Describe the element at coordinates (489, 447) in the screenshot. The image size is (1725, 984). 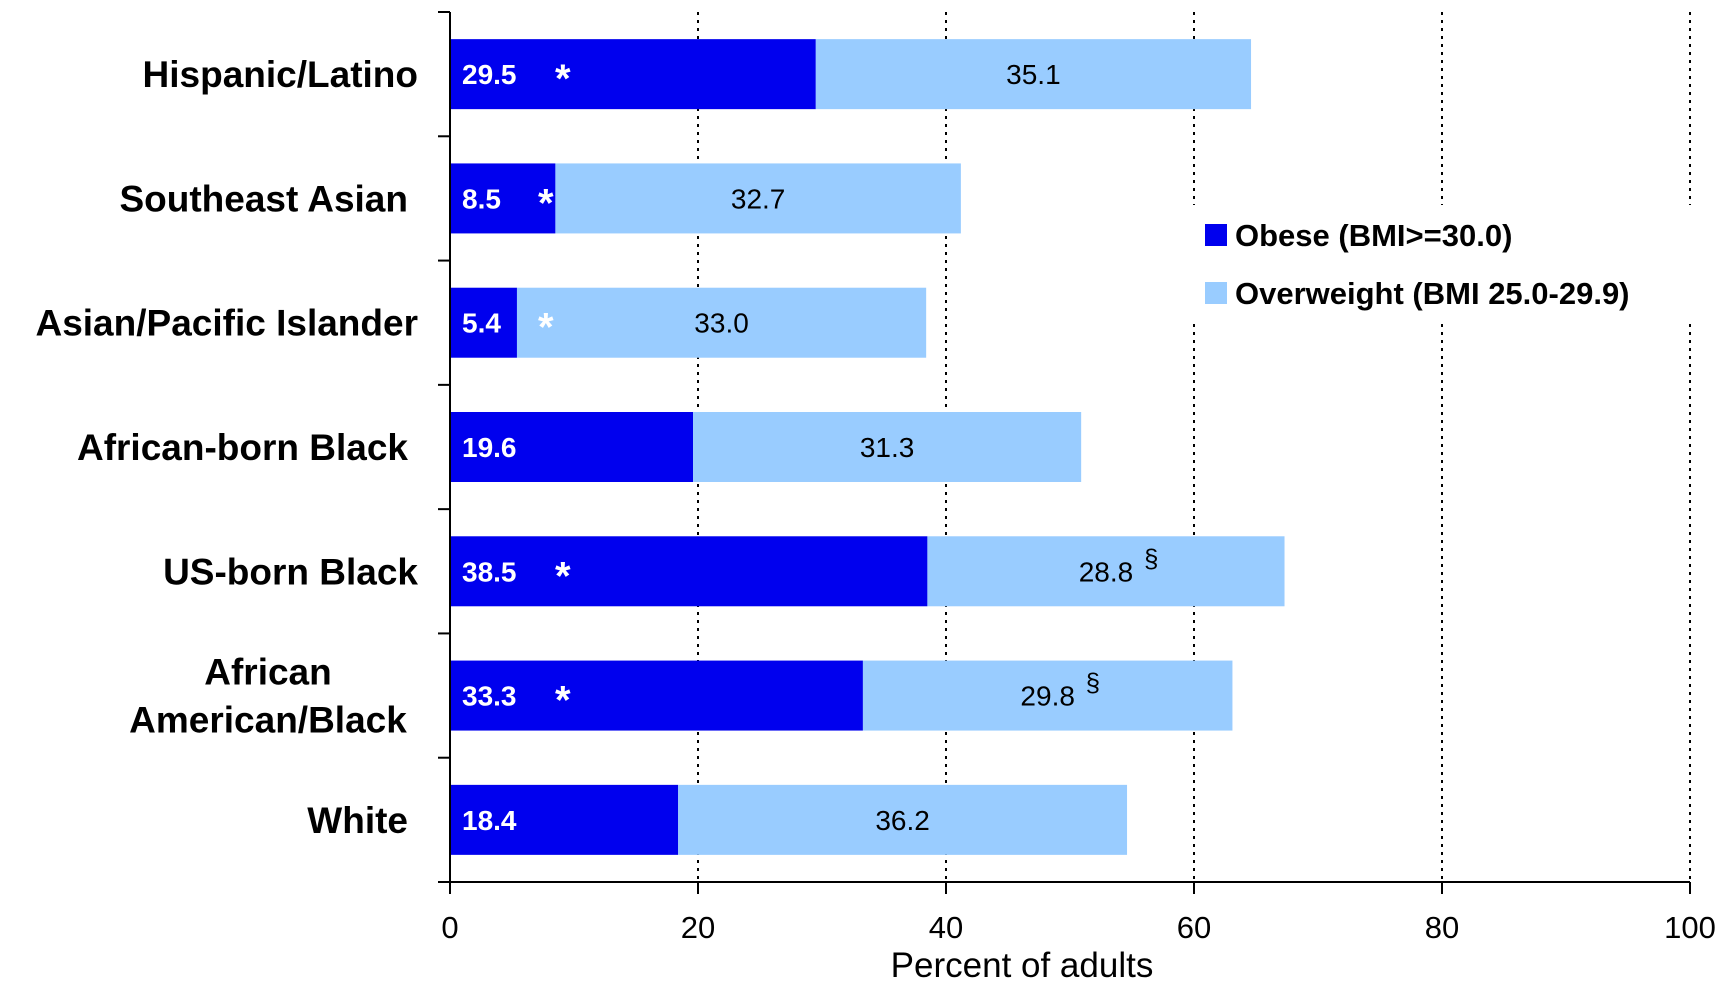
I see `data-label-obese-3: 19.6` at that location.